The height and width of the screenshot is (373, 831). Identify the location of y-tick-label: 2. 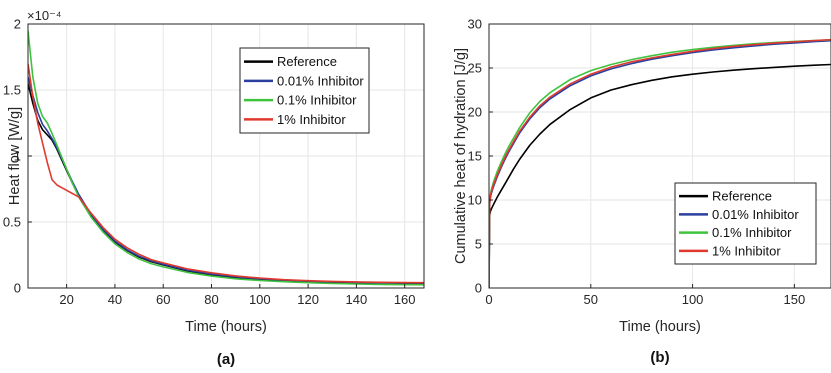
(17, 24).